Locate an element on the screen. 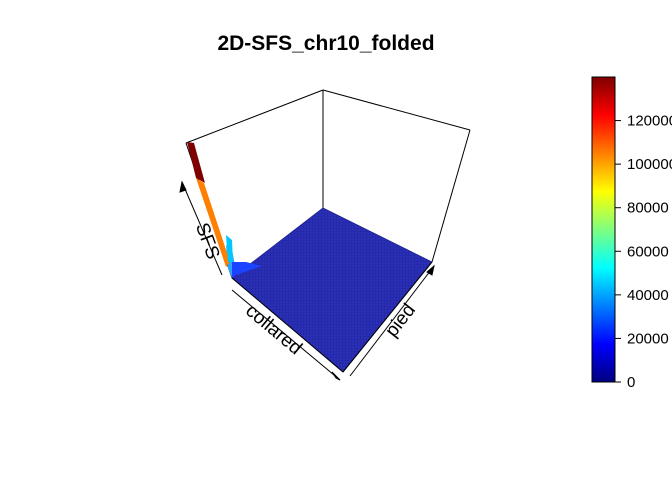 The height and width of the screenshot is (480, 672). z-axis-arrowhead is located at coordinates (183, 186).